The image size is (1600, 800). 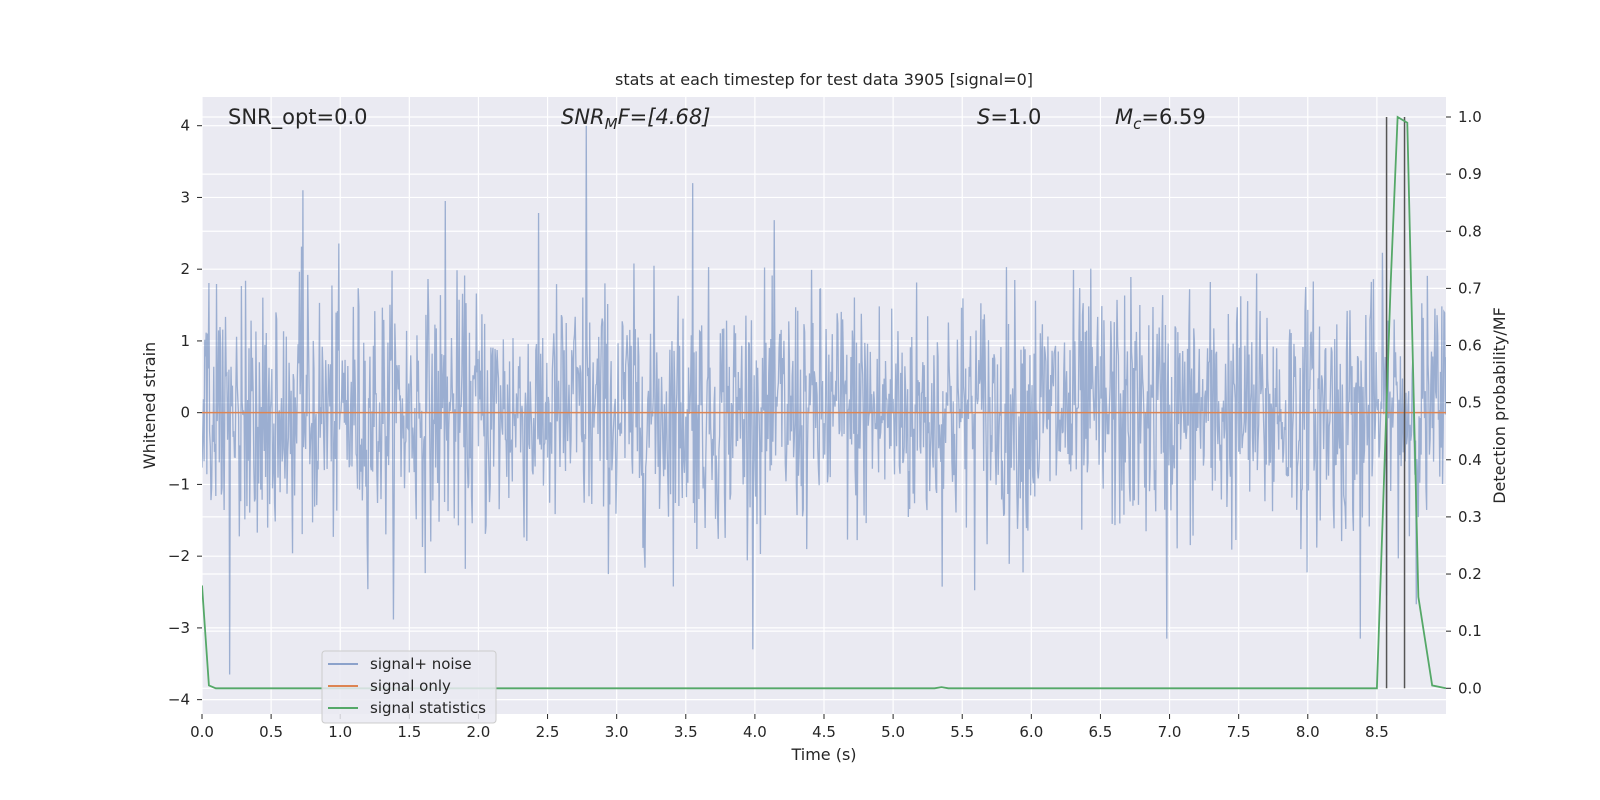 I want to click on y-right-tick-label: 0.8, so click(x=1470, y=231).